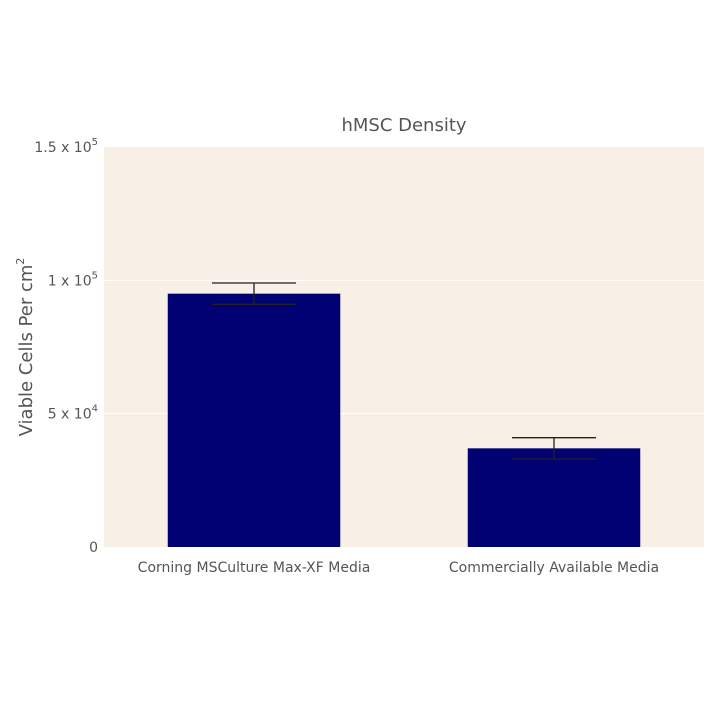  I want to click on y-tick-label-2: 1 x 105, so click(73, 279).